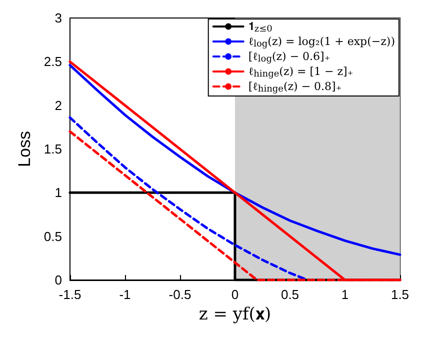  I want to click on y-tick-label: 2.5, so click(53, 62).